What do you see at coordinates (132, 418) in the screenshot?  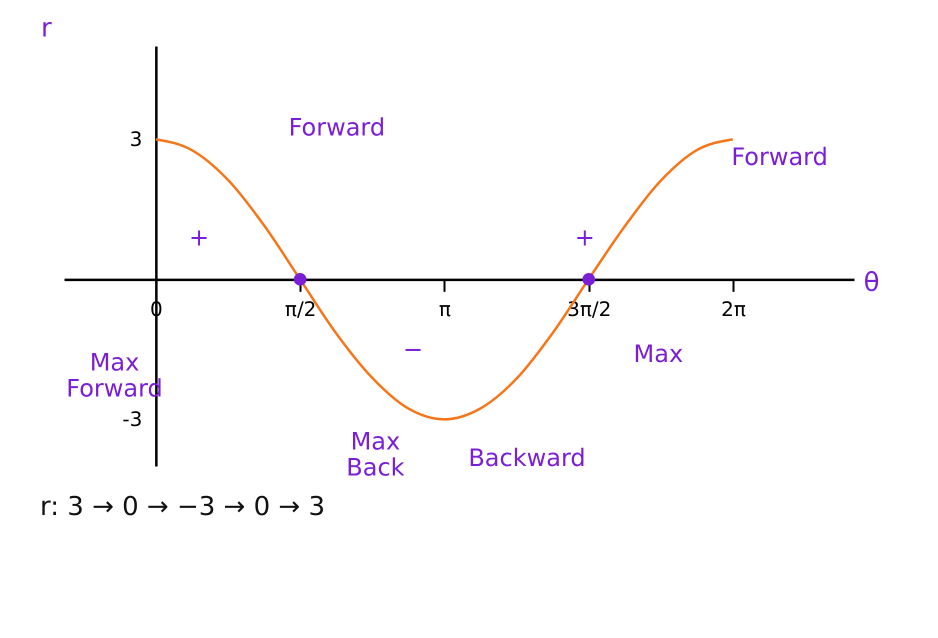 I see `y-tick-label: -3` at bounding box center [132, 418].